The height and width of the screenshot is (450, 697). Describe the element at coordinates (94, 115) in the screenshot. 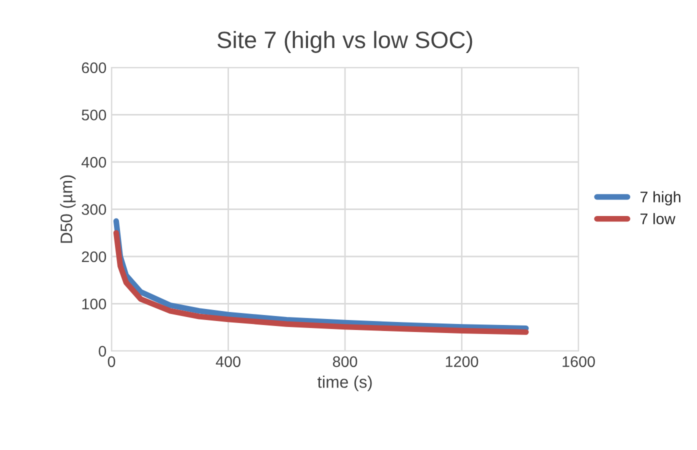

I see `y-tick-label: 500` at that location.